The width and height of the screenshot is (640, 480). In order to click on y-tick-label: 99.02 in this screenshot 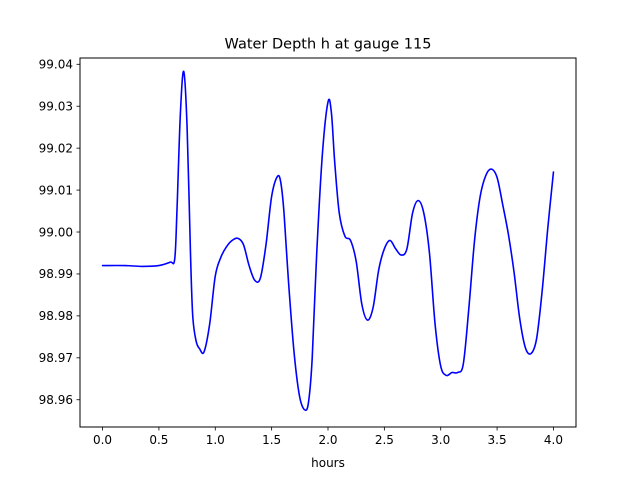, I will do `click(56, 148)`.